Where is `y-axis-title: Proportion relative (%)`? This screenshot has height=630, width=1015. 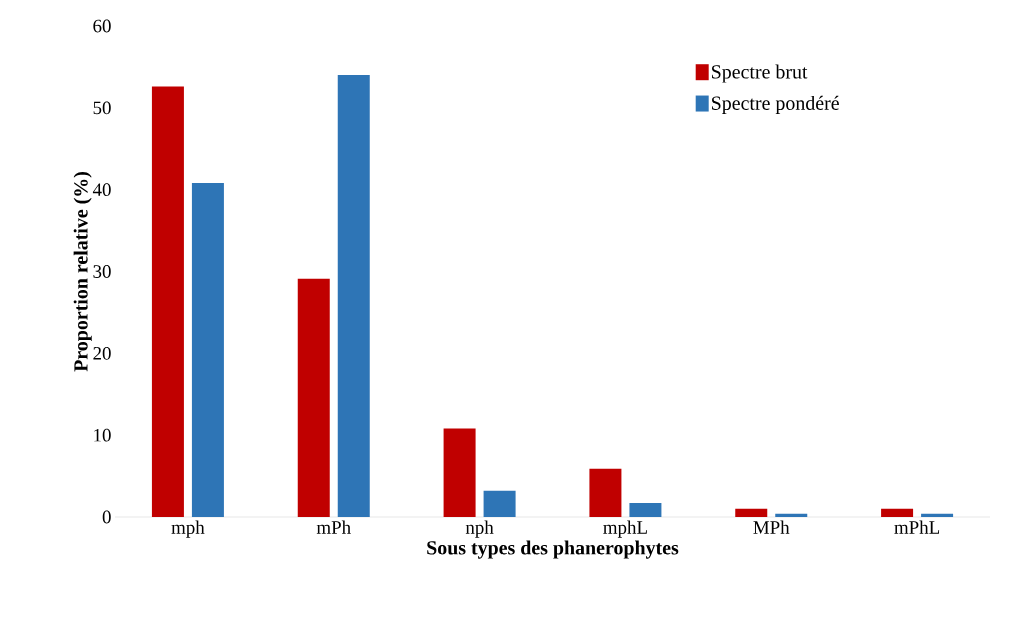
y-axis-title: Proportion relative (%) is located at coordinates (82, 272).